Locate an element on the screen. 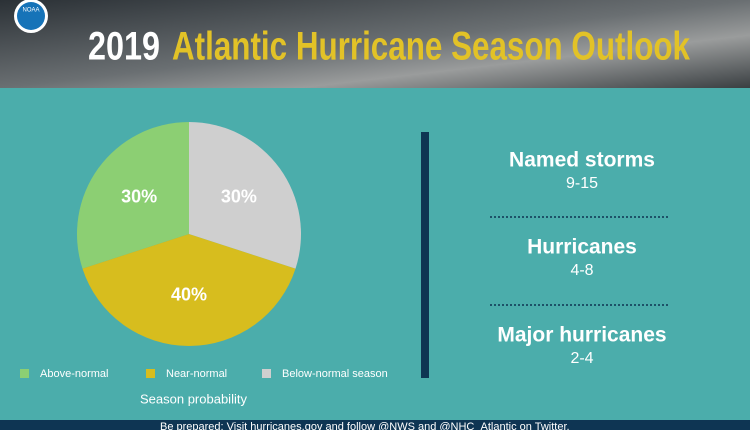 This screenshot has height=430, width=750. stat-label: Major hurricanes is located at coordinates (581, 335).